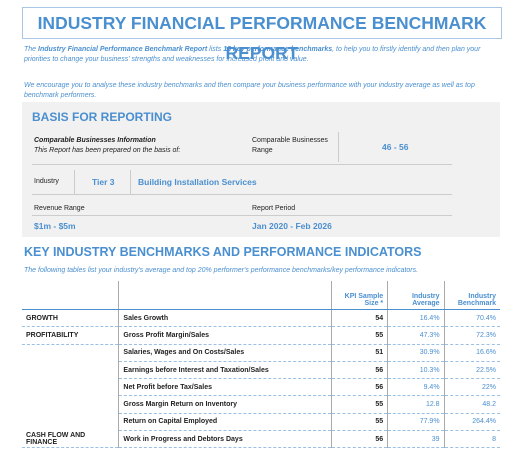 The height and width of the screenshot is (450, 525). I want to click on kpi-cell: Gross Margin Return on Inventory, so click(225, 404).